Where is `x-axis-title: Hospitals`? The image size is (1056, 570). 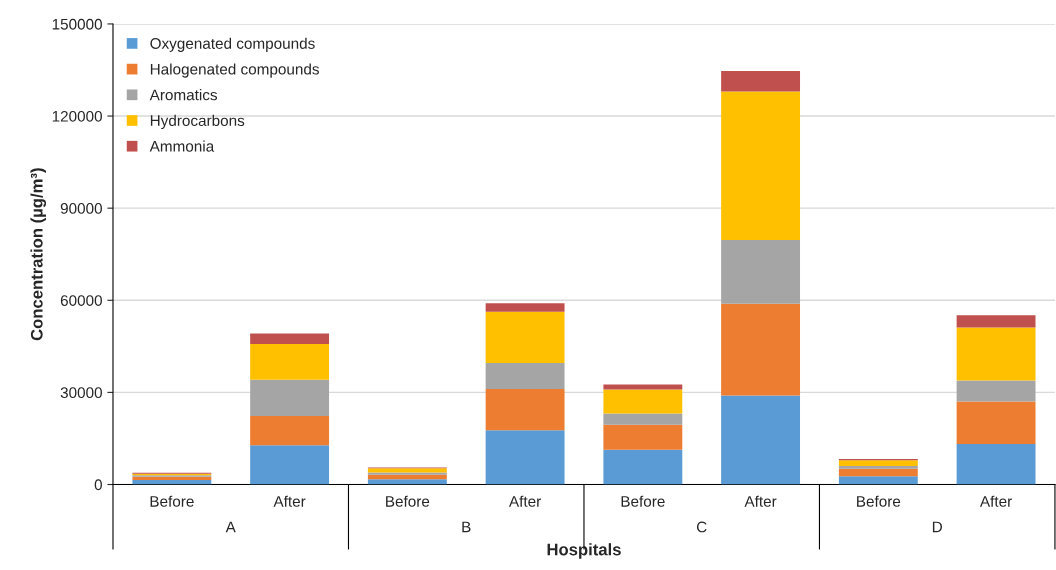 x-axis-title: Hospitals is located at coordinates (584, 551).